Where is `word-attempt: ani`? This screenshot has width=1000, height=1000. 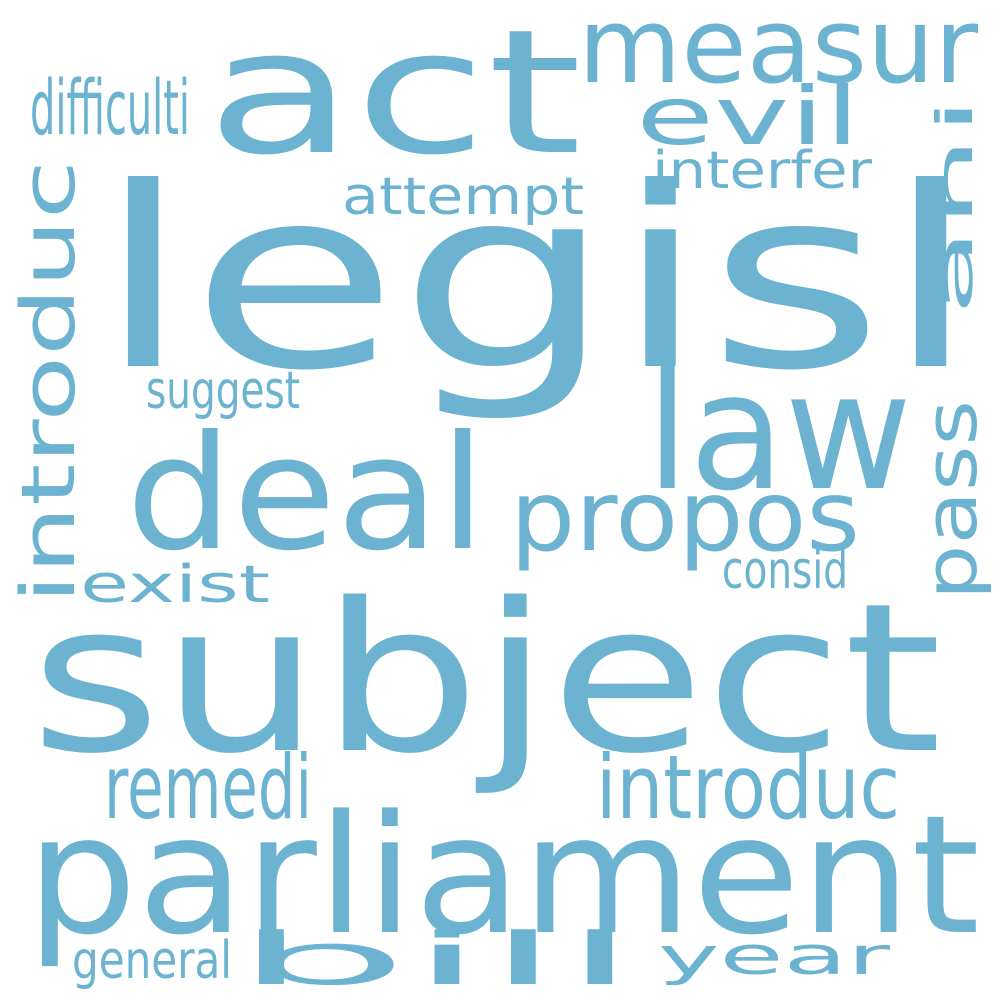
word-attempt: ani is located at coordinates (955, 206).